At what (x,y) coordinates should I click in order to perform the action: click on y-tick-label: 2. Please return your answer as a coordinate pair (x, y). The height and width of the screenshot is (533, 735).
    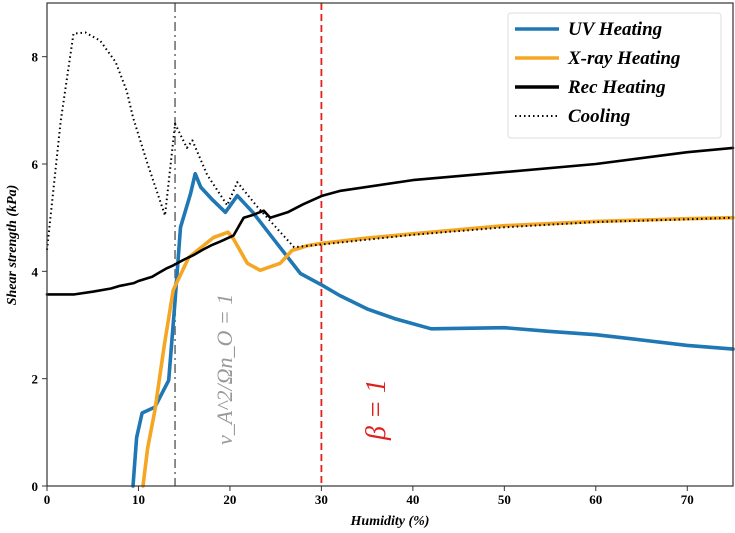
    Looking at the image, I should click on (35, 379).